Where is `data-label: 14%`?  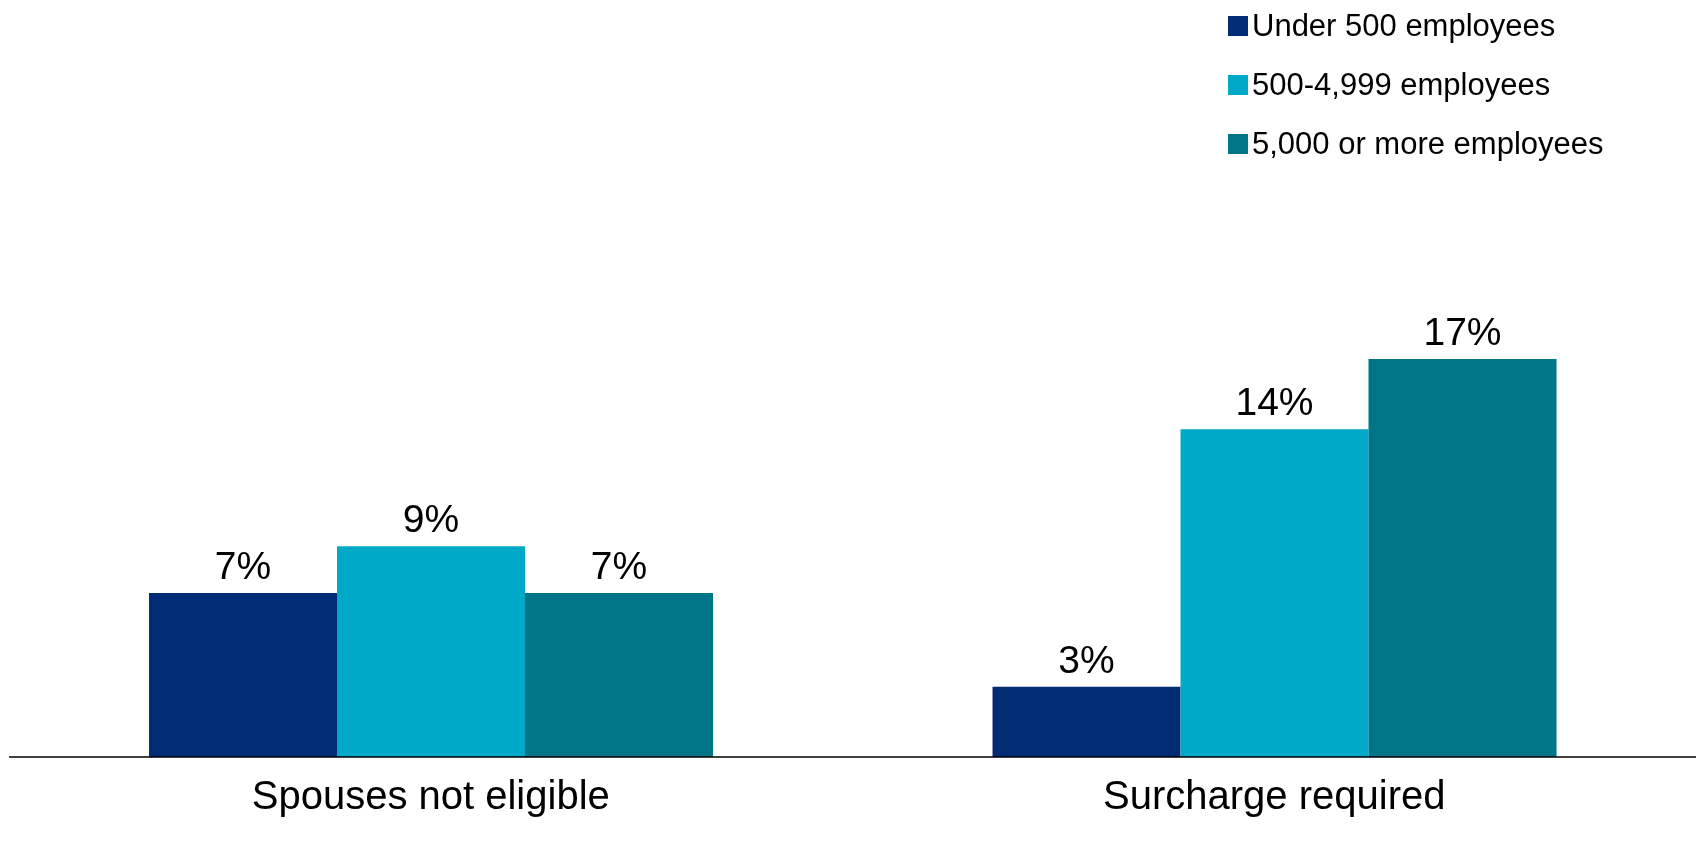
data-label: 14% is located at coordinates (1274, 402).